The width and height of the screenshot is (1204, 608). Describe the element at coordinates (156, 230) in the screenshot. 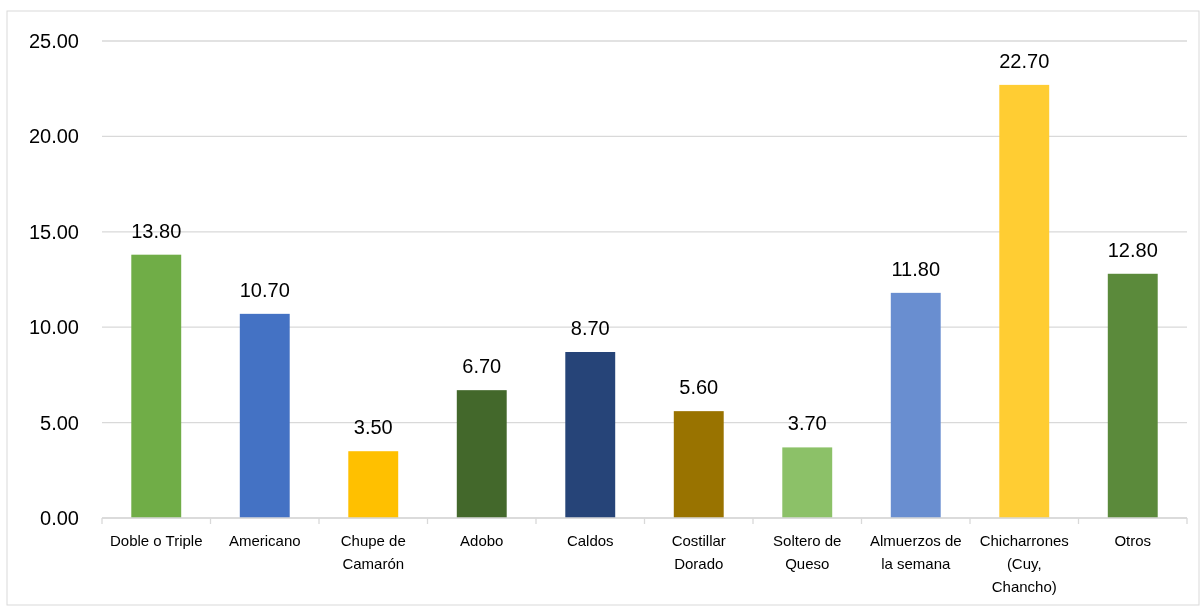

I see `data-label: 13.80` at that location.